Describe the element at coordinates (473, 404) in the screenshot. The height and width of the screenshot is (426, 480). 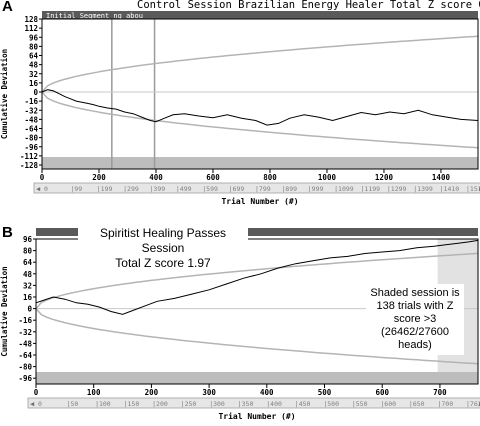
I see `chart1-scroll-label: |762` at that location.